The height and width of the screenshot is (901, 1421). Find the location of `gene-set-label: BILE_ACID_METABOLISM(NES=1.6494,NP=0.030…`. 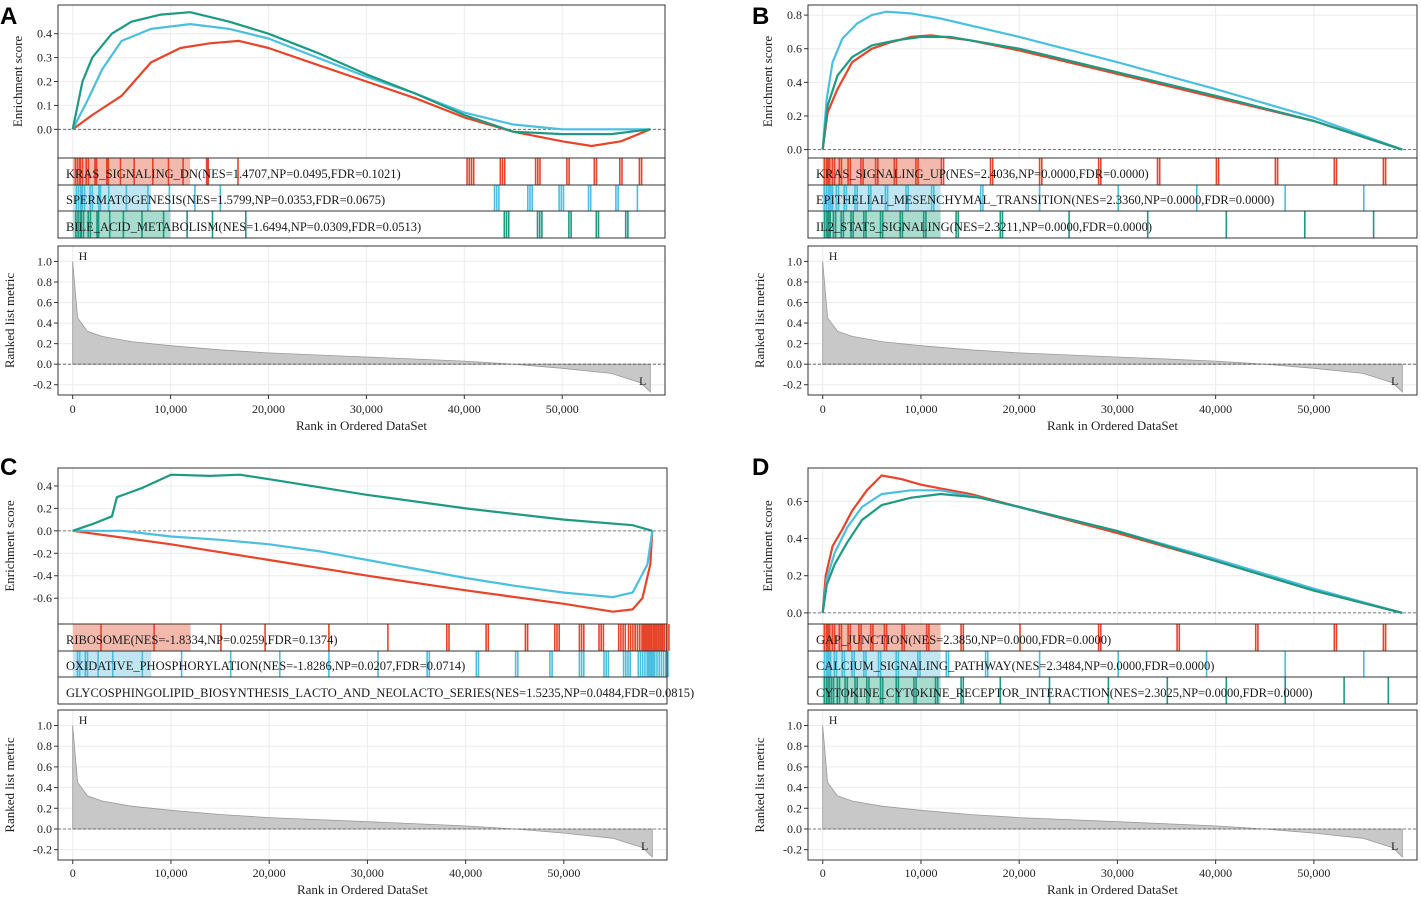

gene-set-label: BILE_ACID_METABOLISM(NES=1.6494,NP=0.030… is located at coordinates (243, 227).